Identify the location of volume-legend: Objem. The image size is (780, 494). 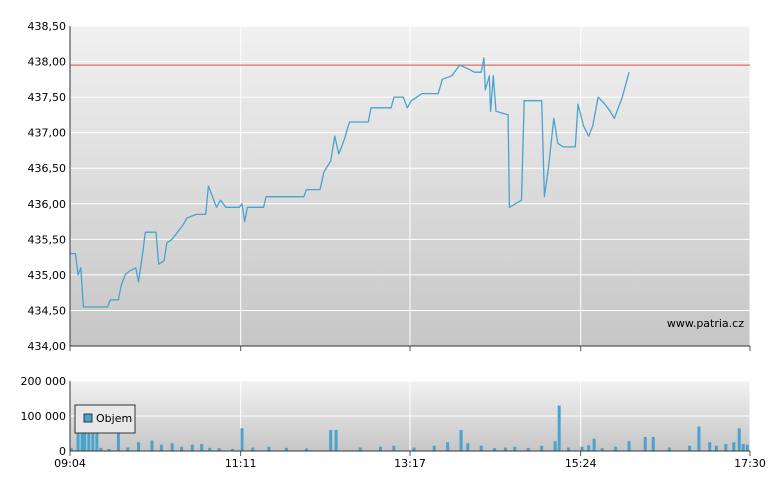
(105, 419).